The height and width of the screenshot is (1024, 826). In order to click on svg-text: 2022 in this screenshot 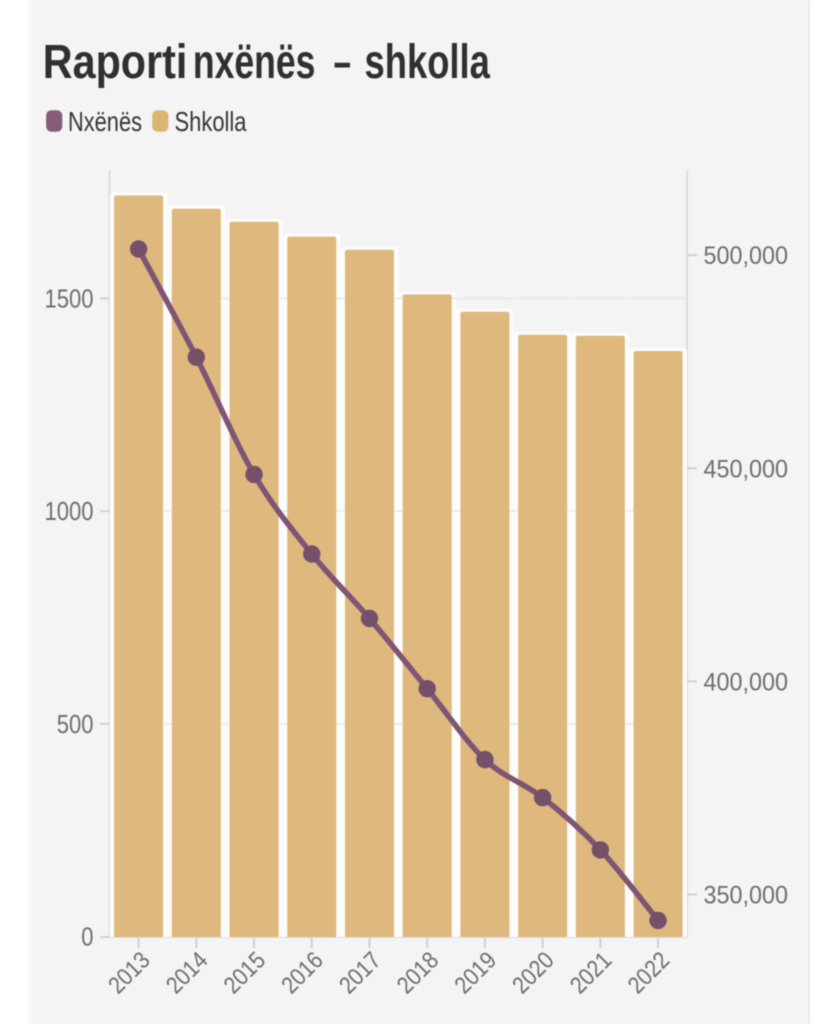, I will do `click(649, 973)`.